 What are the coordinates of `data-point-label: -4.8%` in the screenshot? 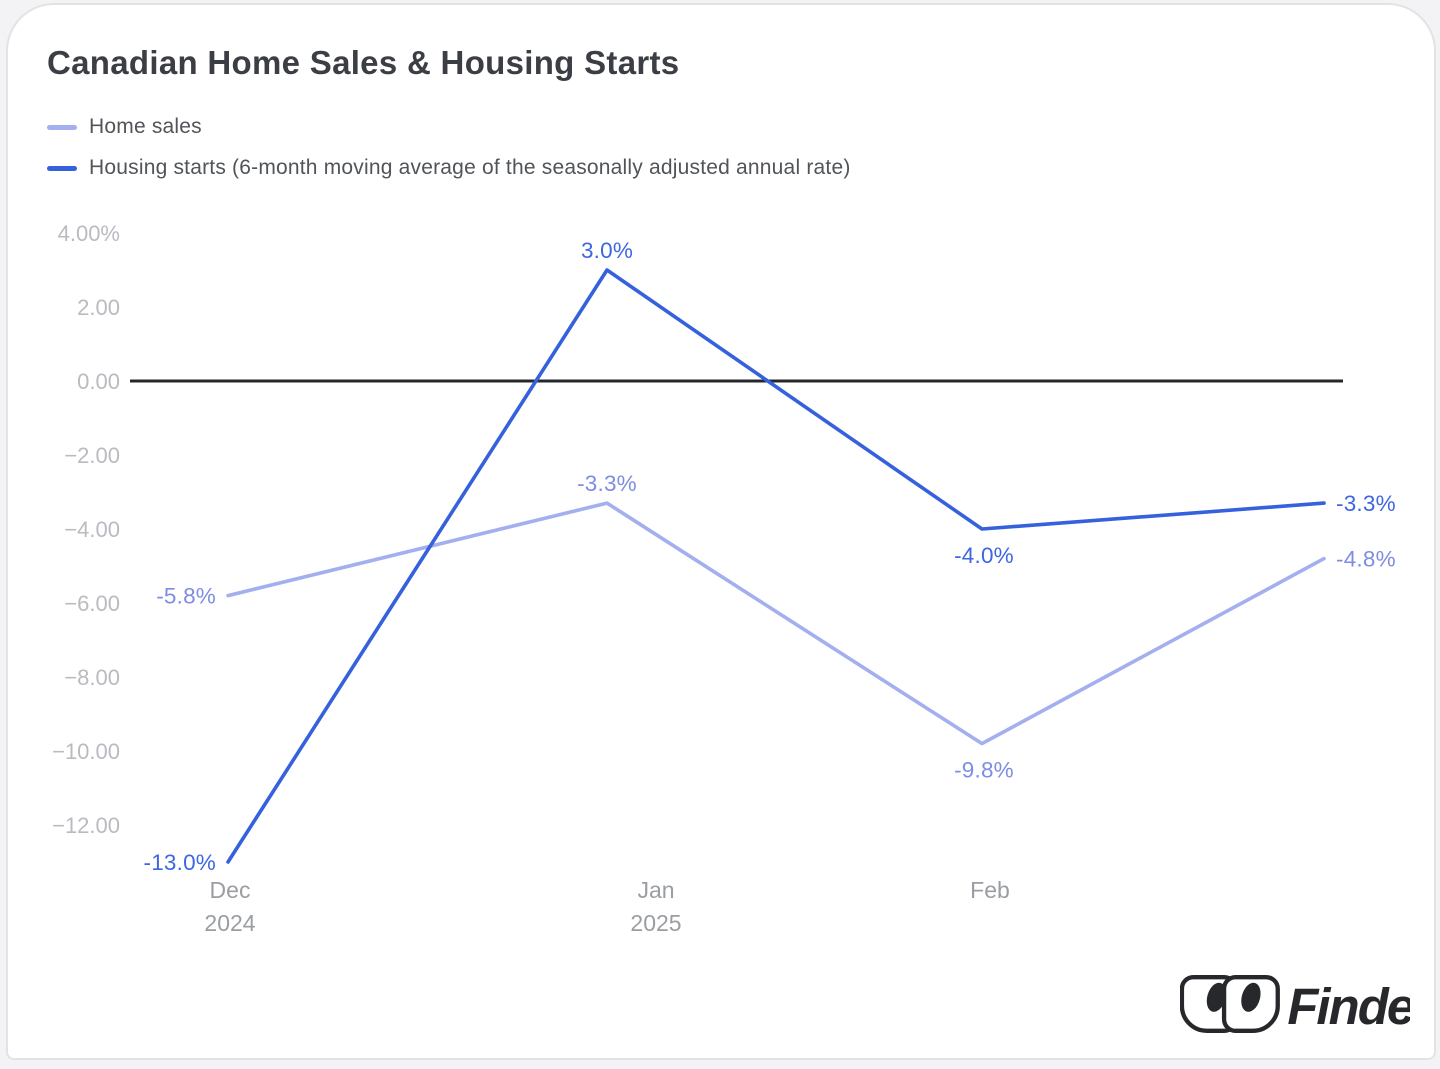 It's located at (1366, 559).